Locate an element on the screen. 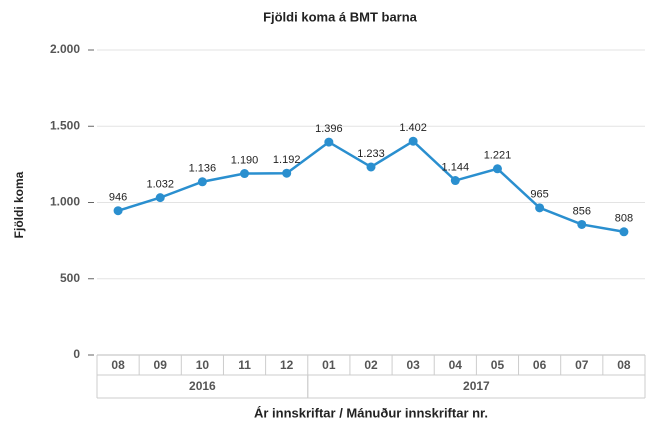 This screenshot has height=425, width=654. data-label: 808 is located at coordinates (624, 219).